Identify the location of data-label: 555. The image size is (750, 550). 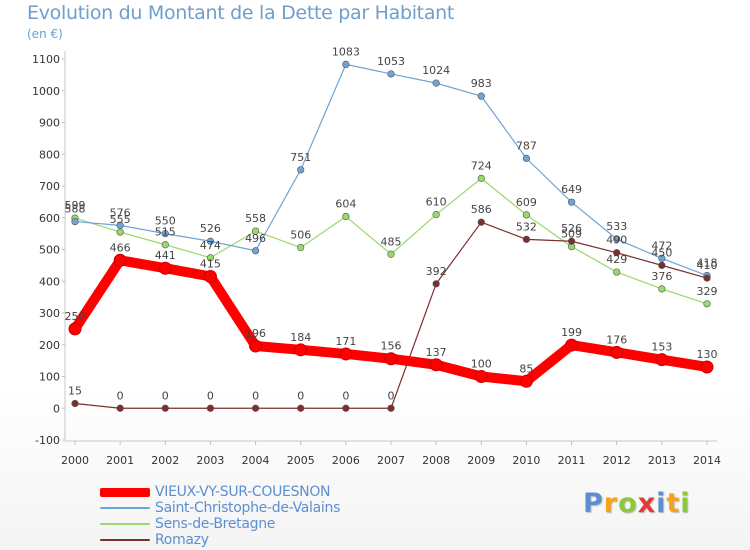
(120, 219).